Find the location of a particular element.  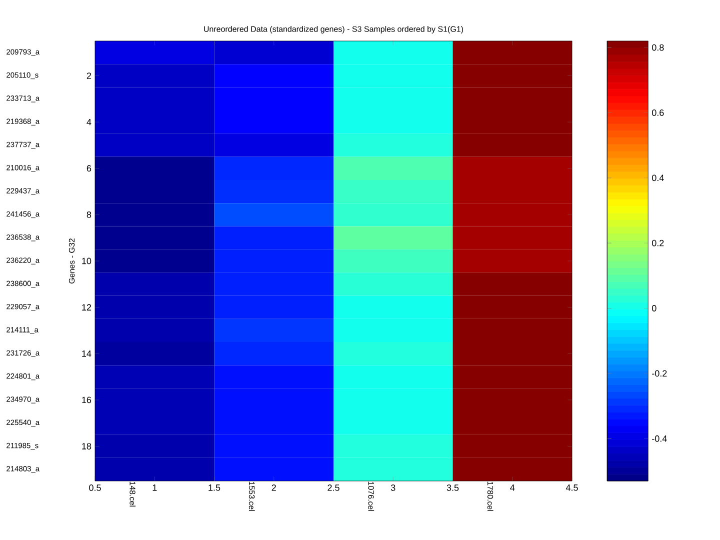

text: 3 is located at coordinates (393, 487).